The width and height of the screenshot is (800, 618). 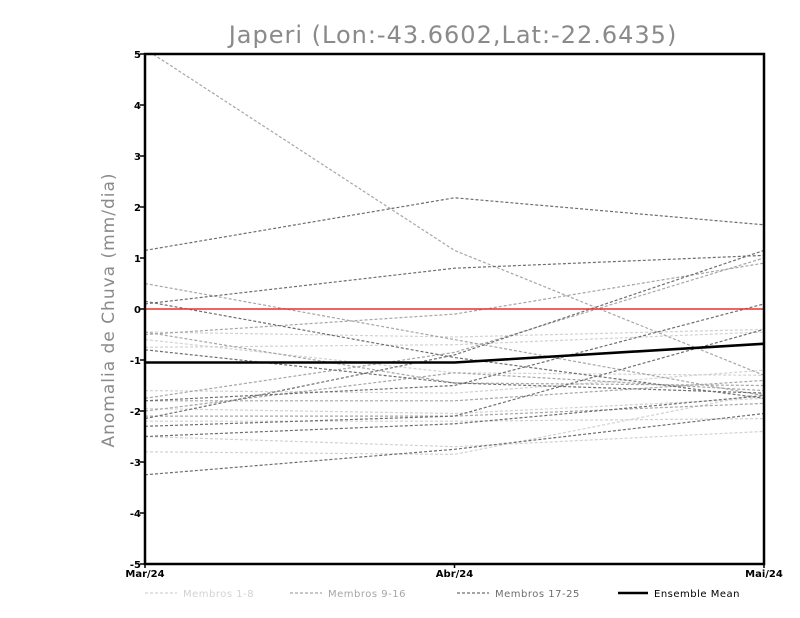 I want to click on series-line-m20, so click(x=454, y=371).